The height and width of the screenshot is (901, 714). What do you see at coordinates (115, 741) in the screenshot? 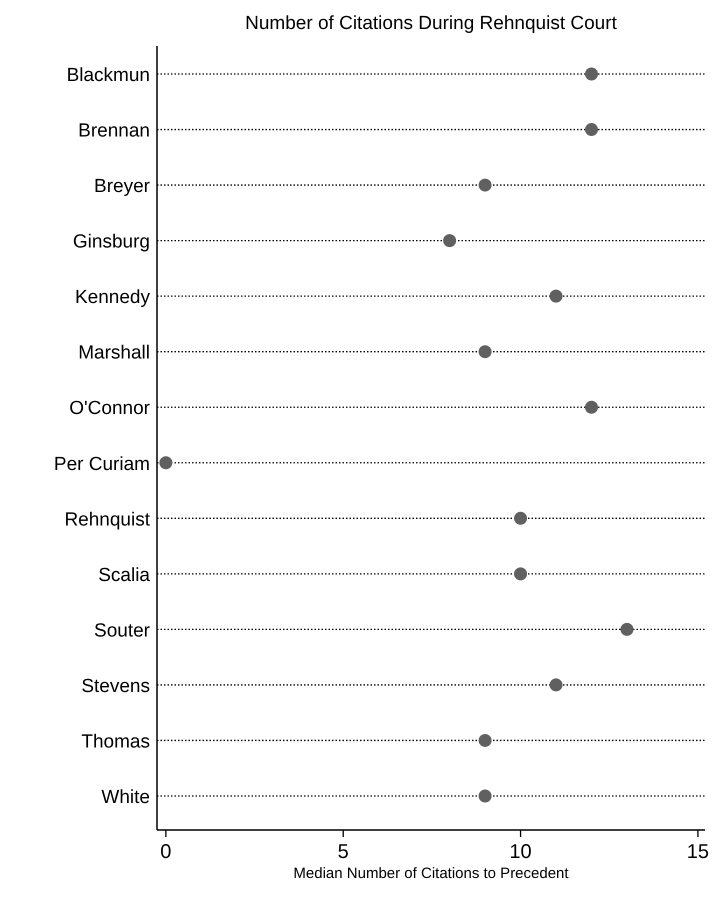
I see `y-tick-label: Thomas` at bounding box center [115, 741].